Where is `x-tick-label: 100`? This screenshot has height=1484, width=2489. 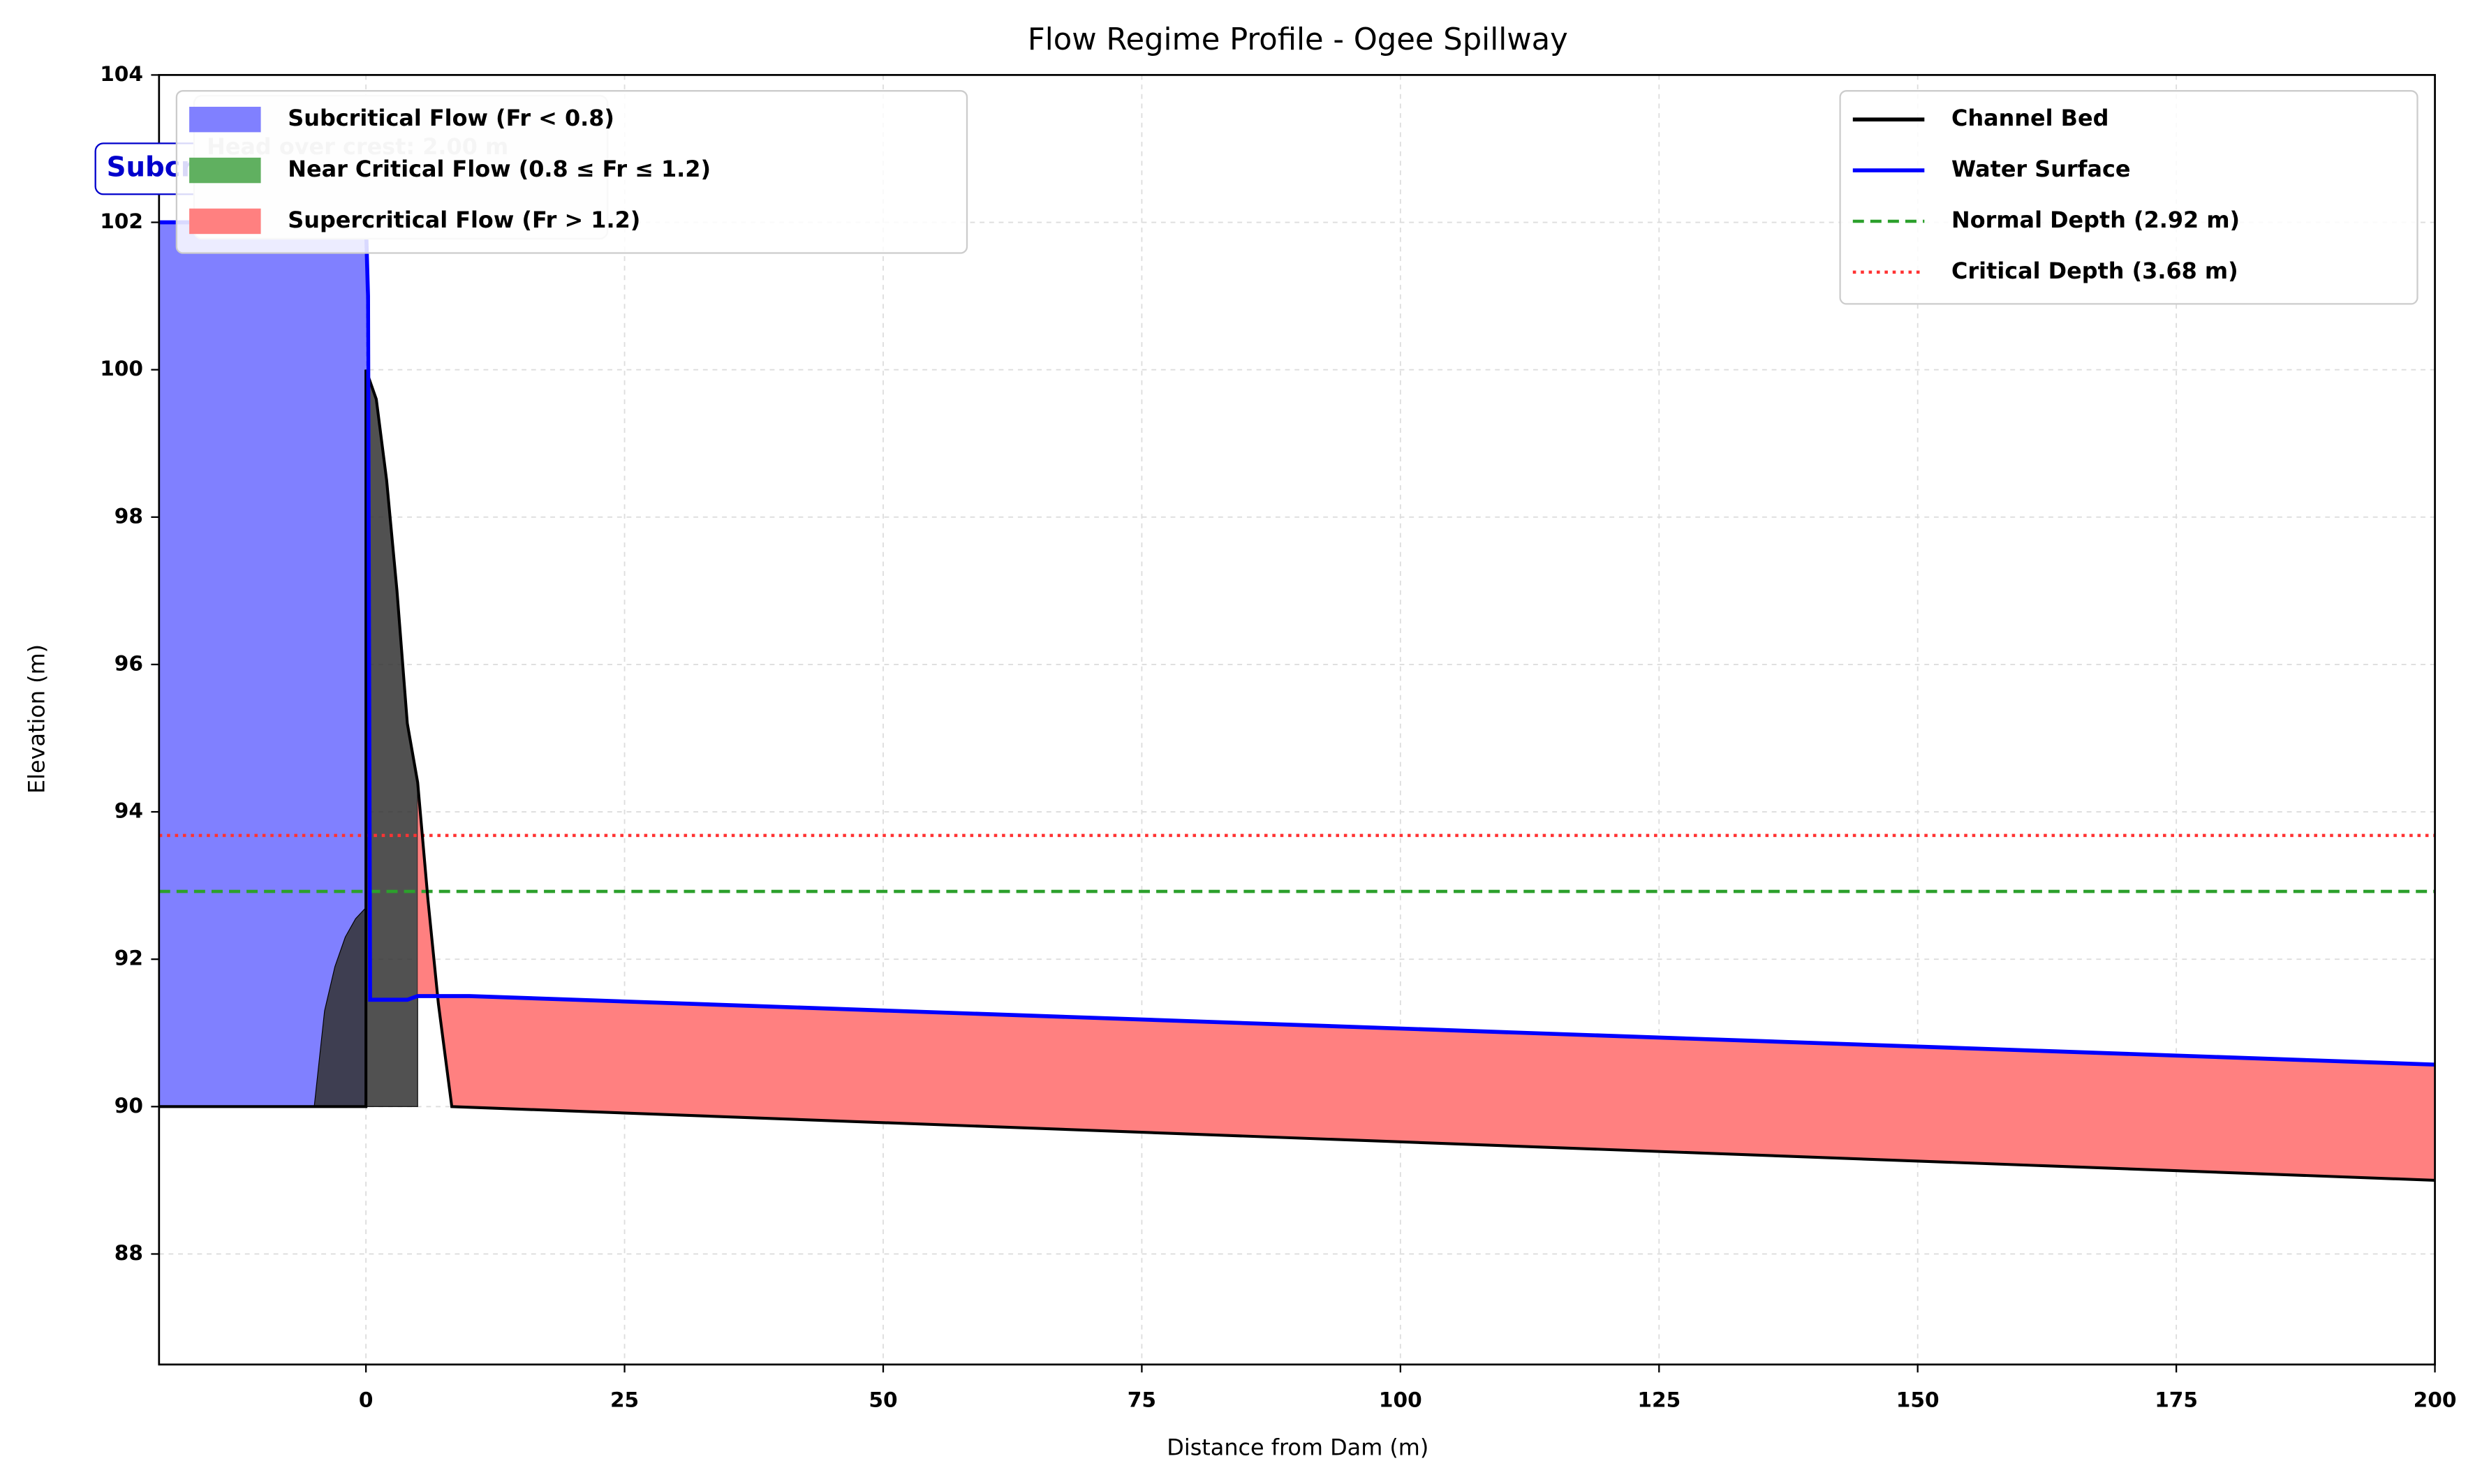 x-tick-label: 100 is located at coordinates (1400, 1400).